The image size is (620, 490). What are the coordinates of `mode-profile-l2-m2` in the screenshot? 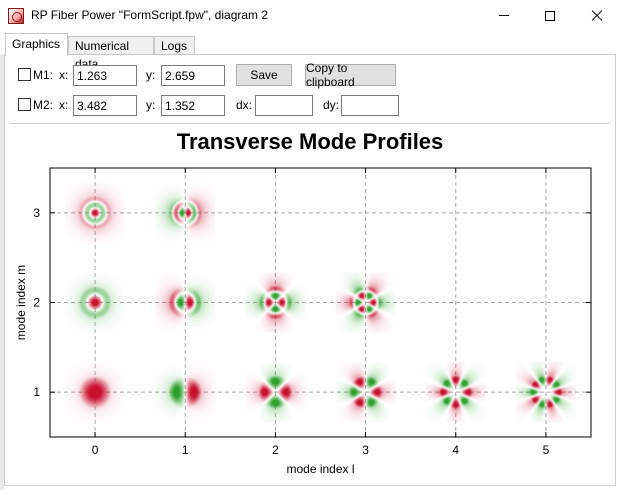 It's located at (275, 302).